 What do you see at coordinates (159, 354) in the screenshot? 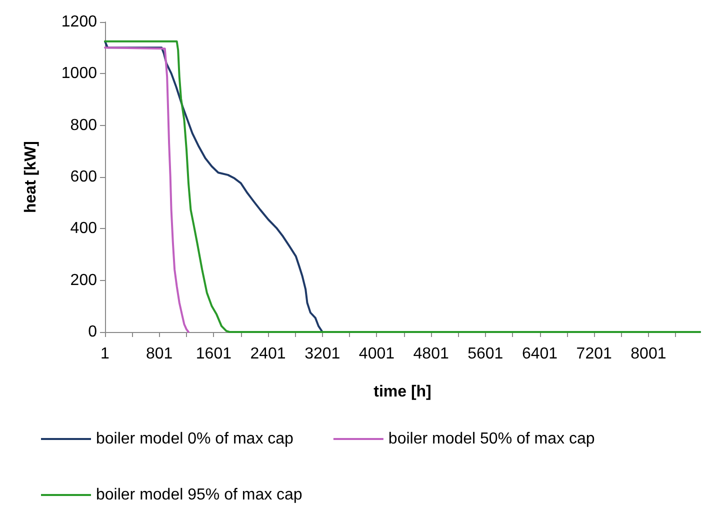
I see `x-tick-label: 801` at bounding box center [159, 354].